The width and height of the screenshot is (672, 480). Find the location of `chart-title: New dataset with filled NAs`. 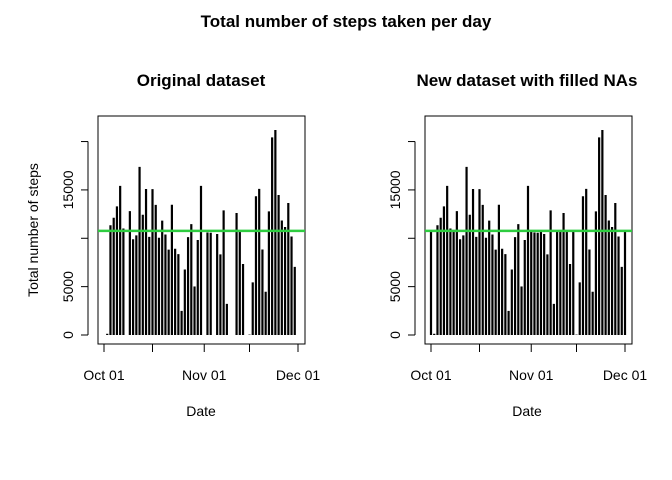

chart-title: New dataset with filled NAs is located at coordinates (526, 80).